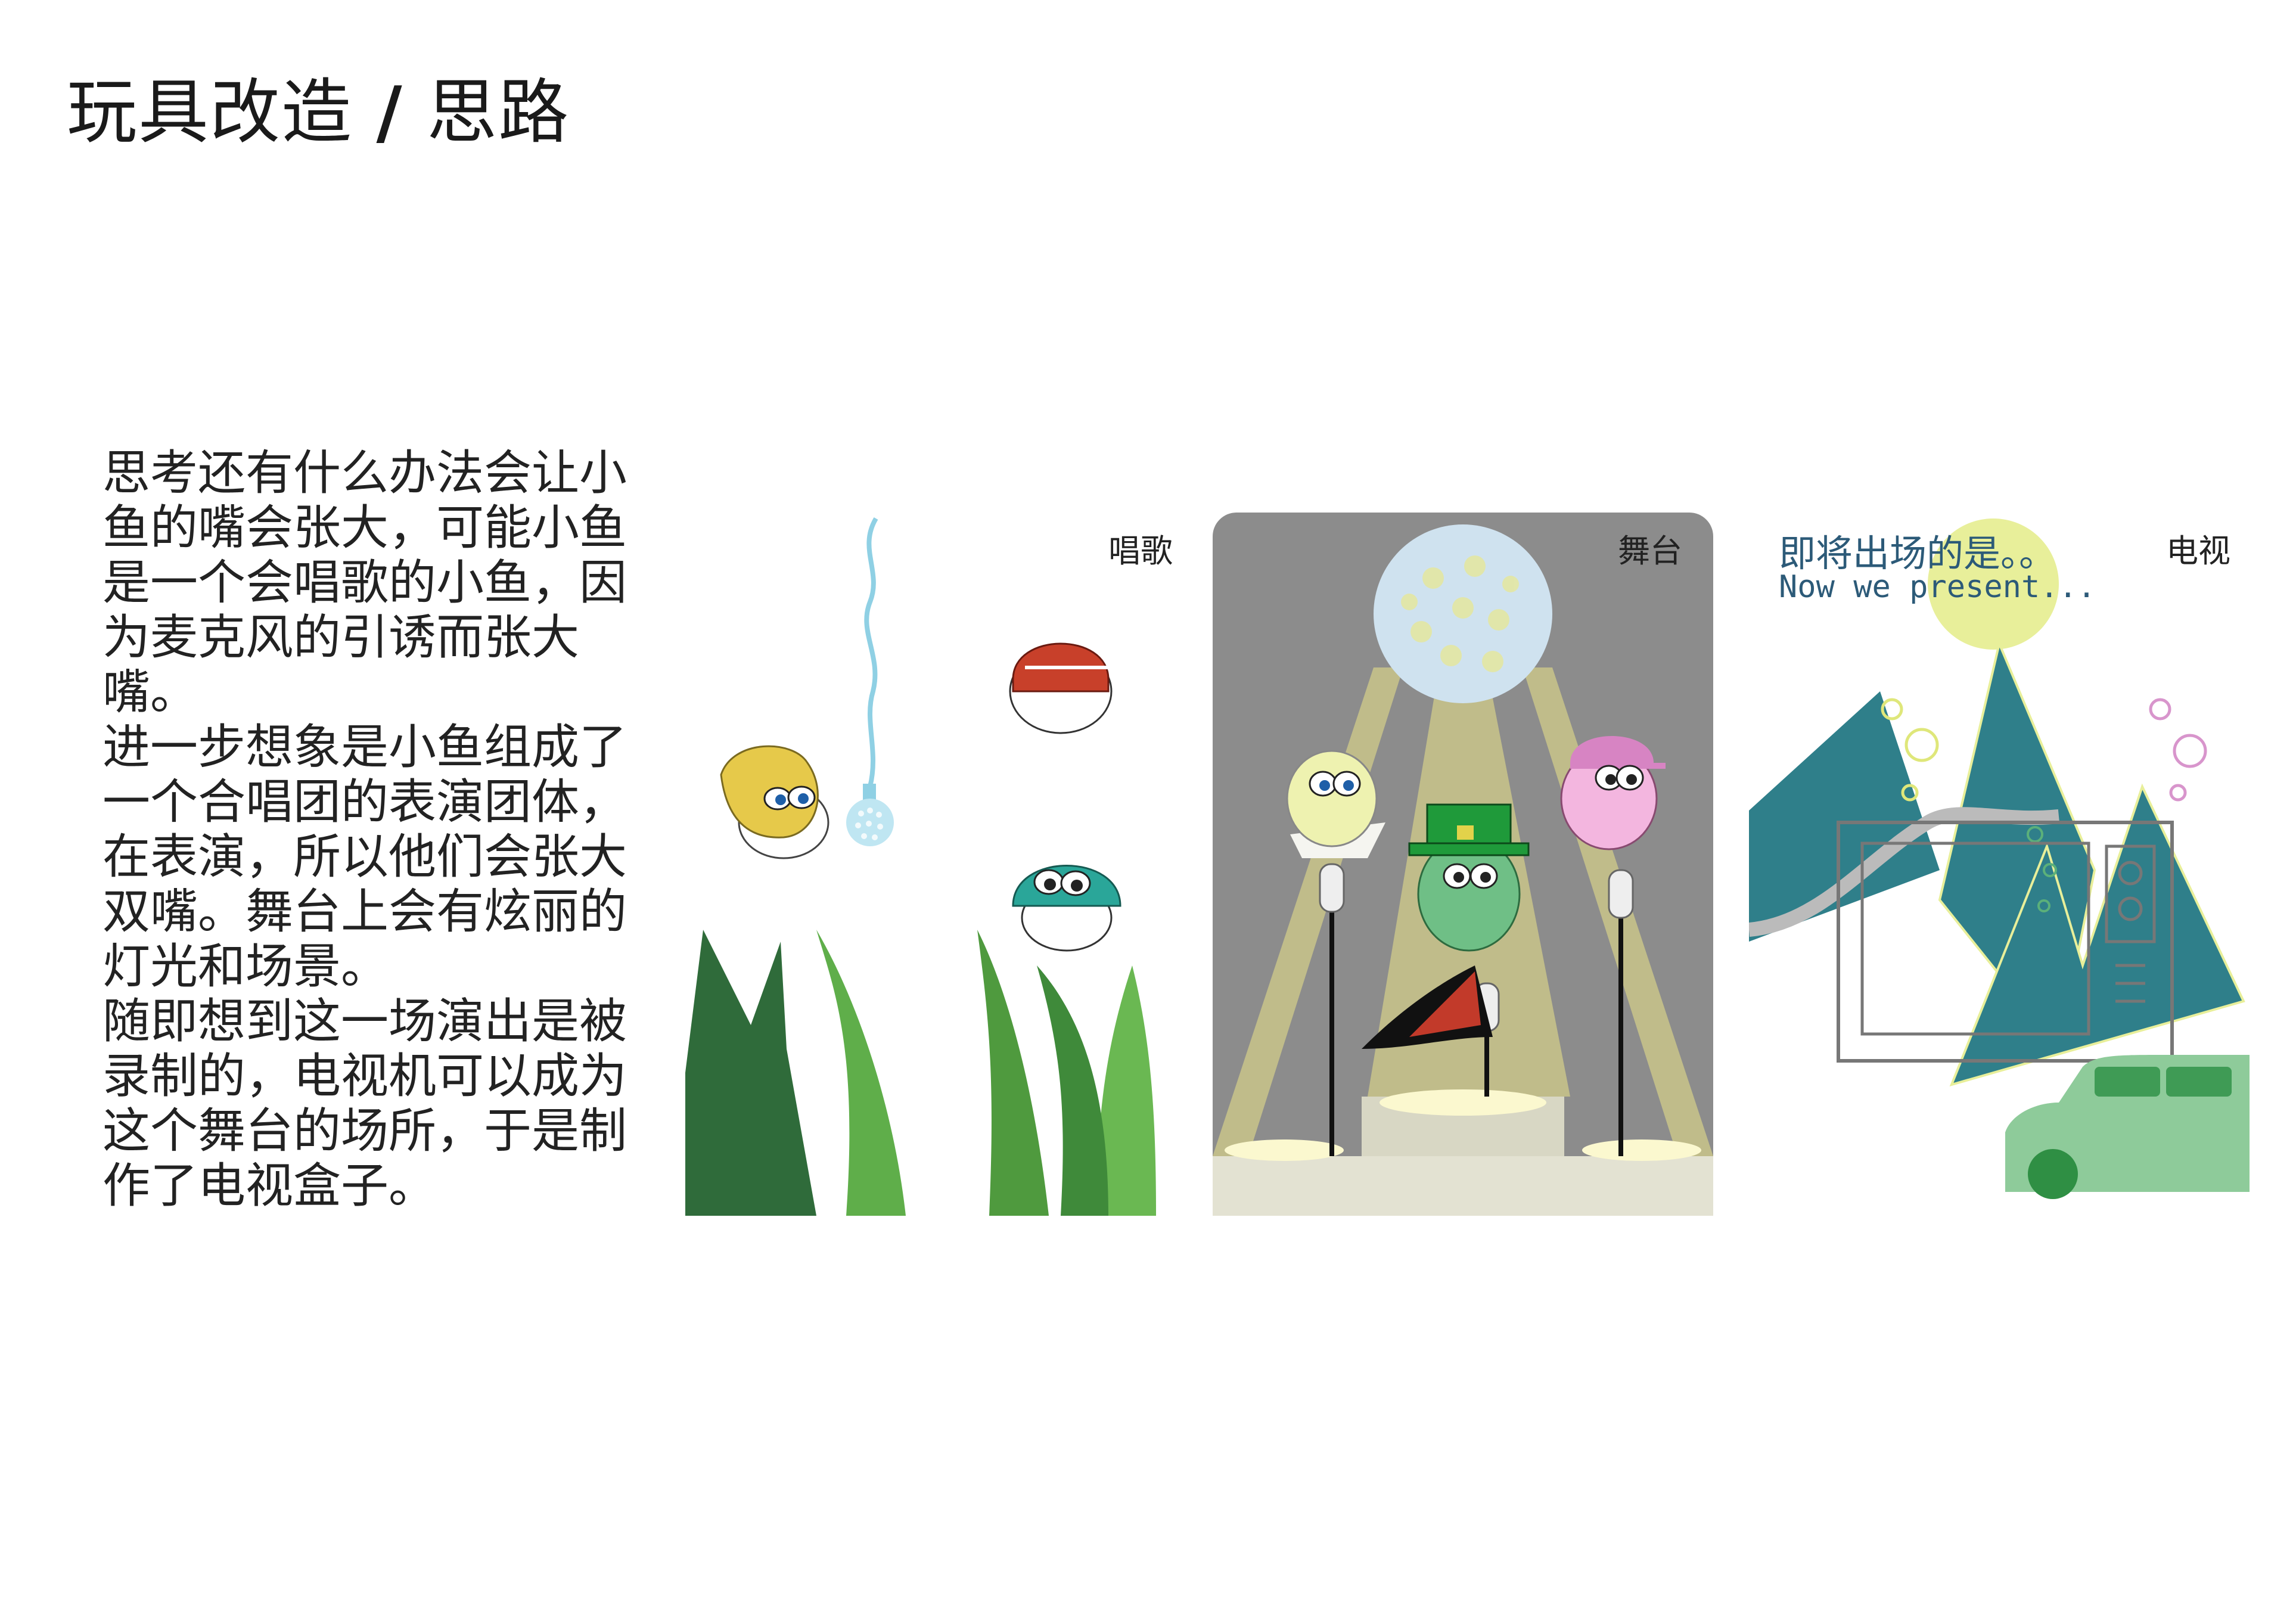  What do you see at coordinates (1904, 872) in the screenshot?
I see `road` at bounding box center [1904, 872].